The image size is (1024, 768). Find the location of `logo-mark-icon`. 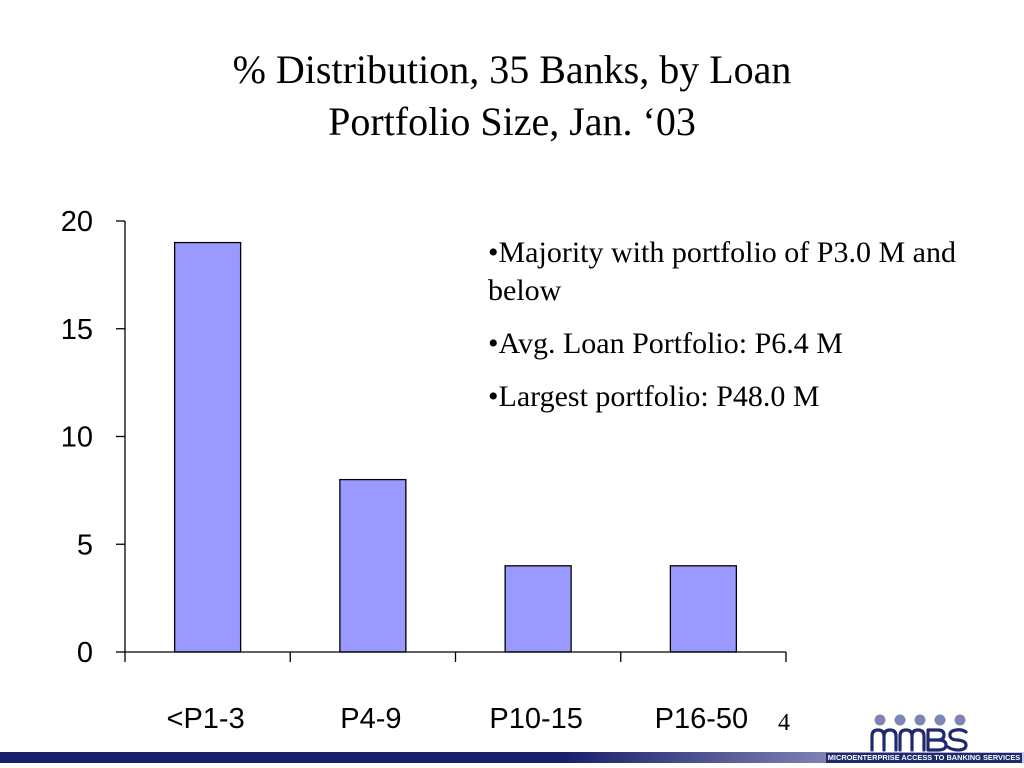

logo-mark-icon is located at coordinates (919, 740).